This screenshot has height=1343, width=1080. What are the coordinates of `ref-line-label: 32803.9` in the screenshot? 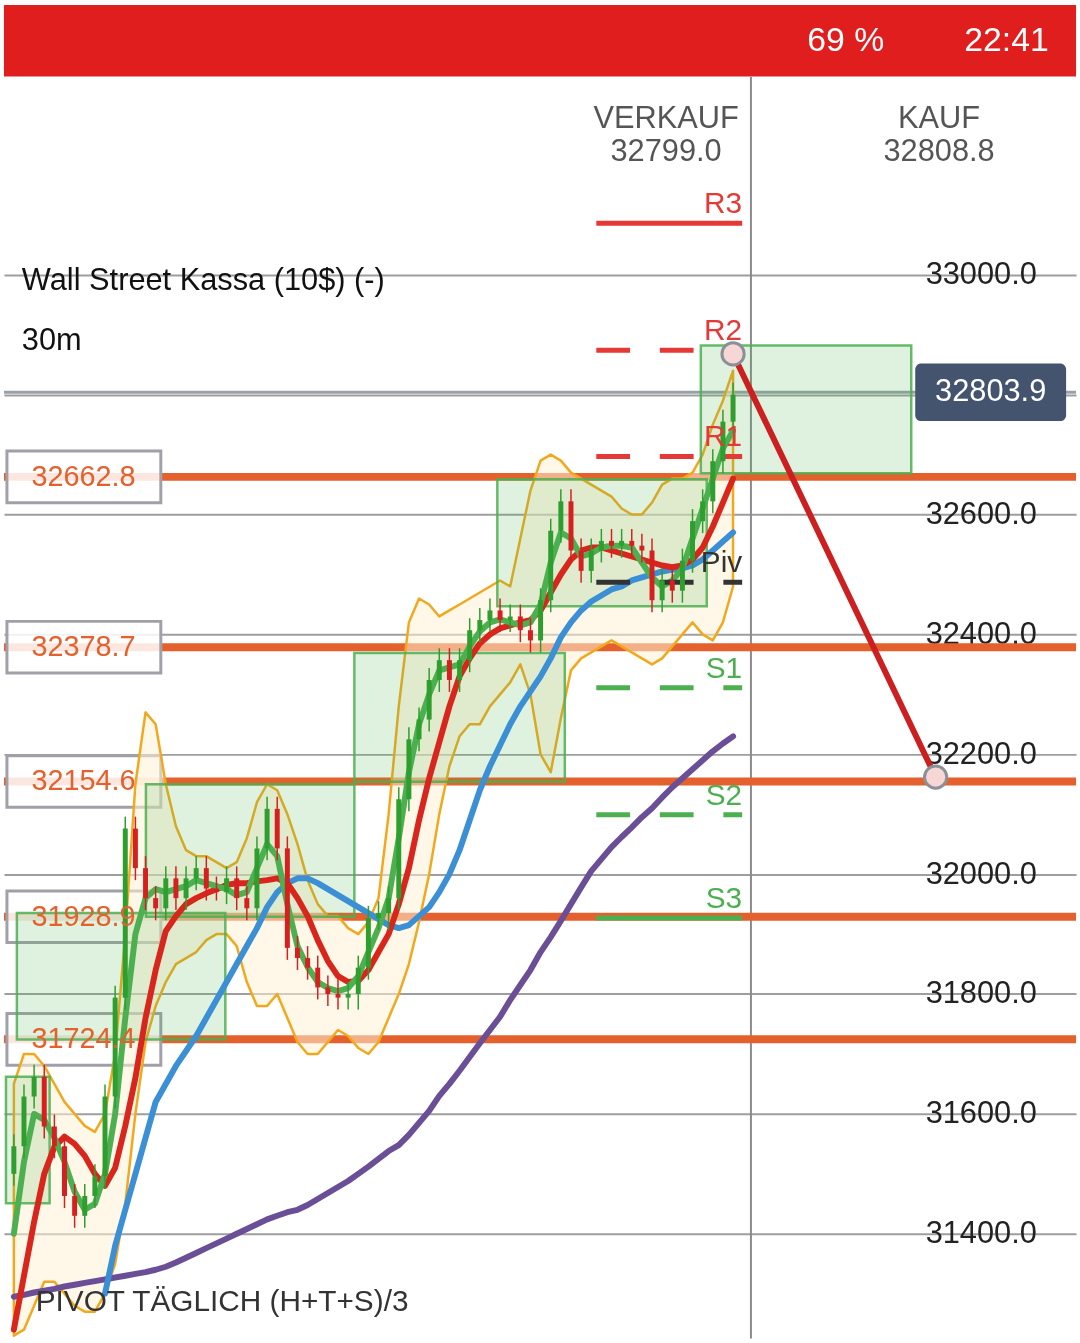 It's located at (991, 391).